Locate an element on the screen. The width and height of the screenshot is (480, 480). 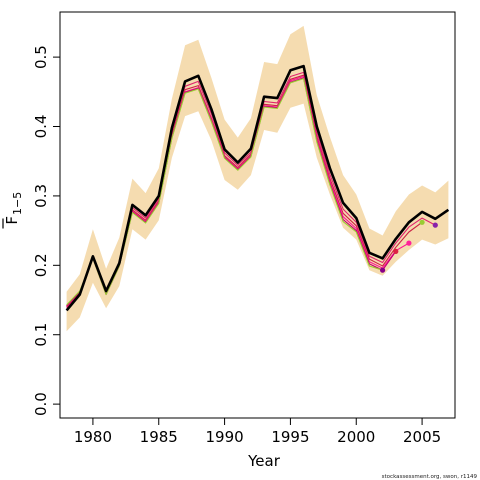
y-tick-label: 0.5 is located at coordinates (41, 57).